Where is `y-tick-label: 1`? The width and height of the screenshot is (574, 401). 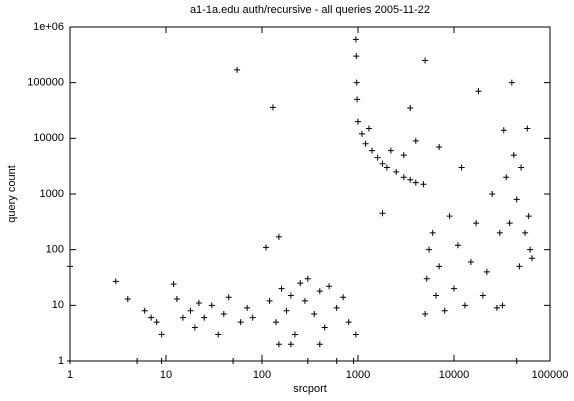
y-tick-label: 1 is located at coordinates (61, 361).